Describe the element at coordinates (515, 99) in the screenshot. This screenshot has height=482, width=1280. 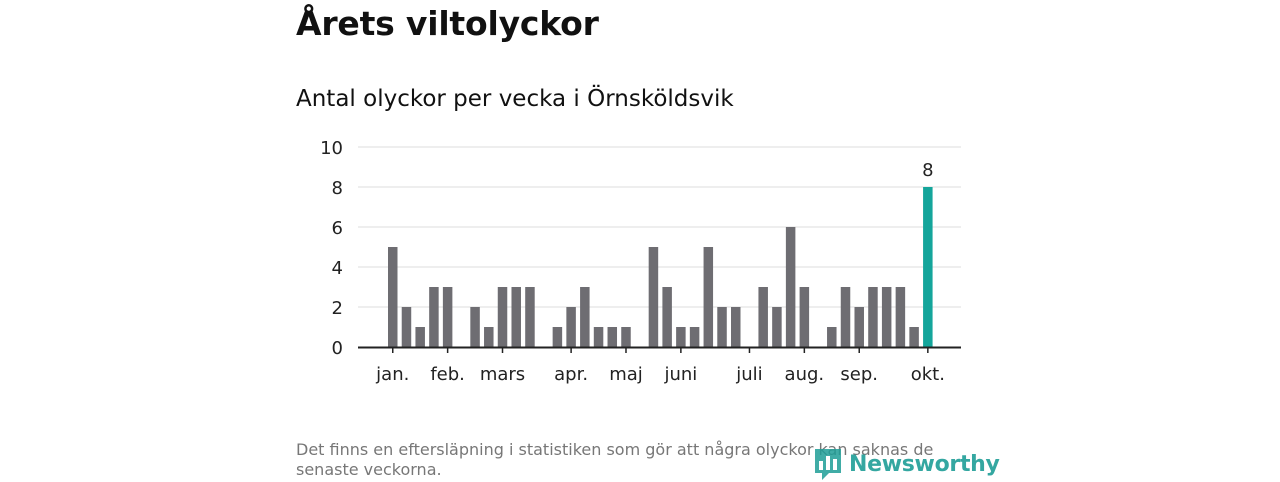
I see `chart-title: Antal olyckor per vecka i Örnsköldsvik` at that location.